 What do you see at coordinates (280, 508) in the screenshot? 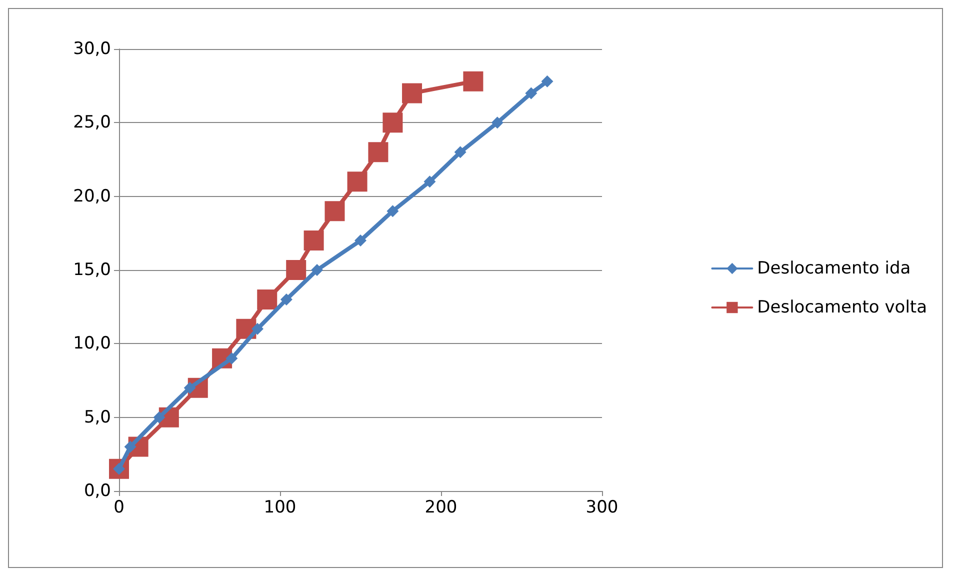
I see `x-tick-label: 100` at bounding box center [280, 508].